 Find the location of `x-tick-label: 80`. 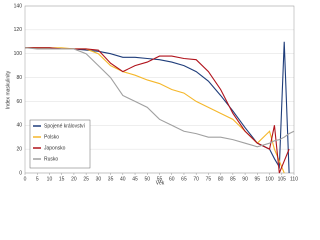

x-tick-label: 80 is located at coordinates (221, 179).